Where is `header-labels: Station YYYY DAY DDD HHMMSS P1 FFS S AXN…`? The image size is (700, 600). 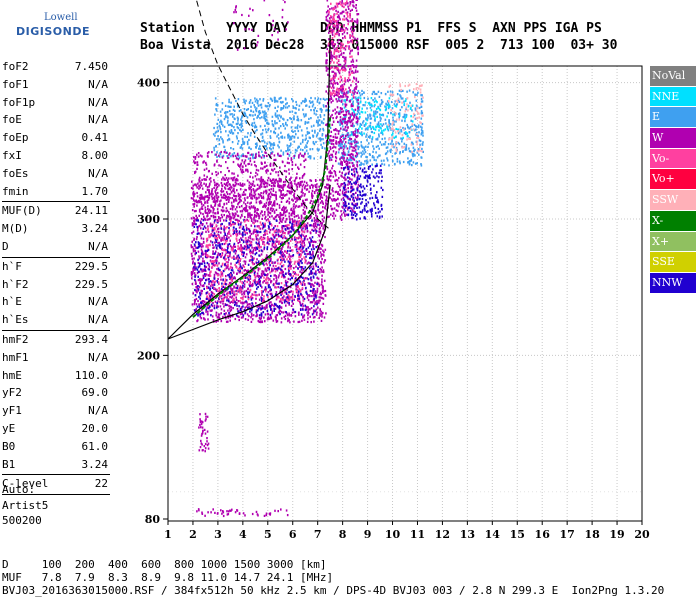 header-labels: Station YYYY DAY DDD HHMMSS P1 FFS S AXN… is located at coordinates (371, 28).